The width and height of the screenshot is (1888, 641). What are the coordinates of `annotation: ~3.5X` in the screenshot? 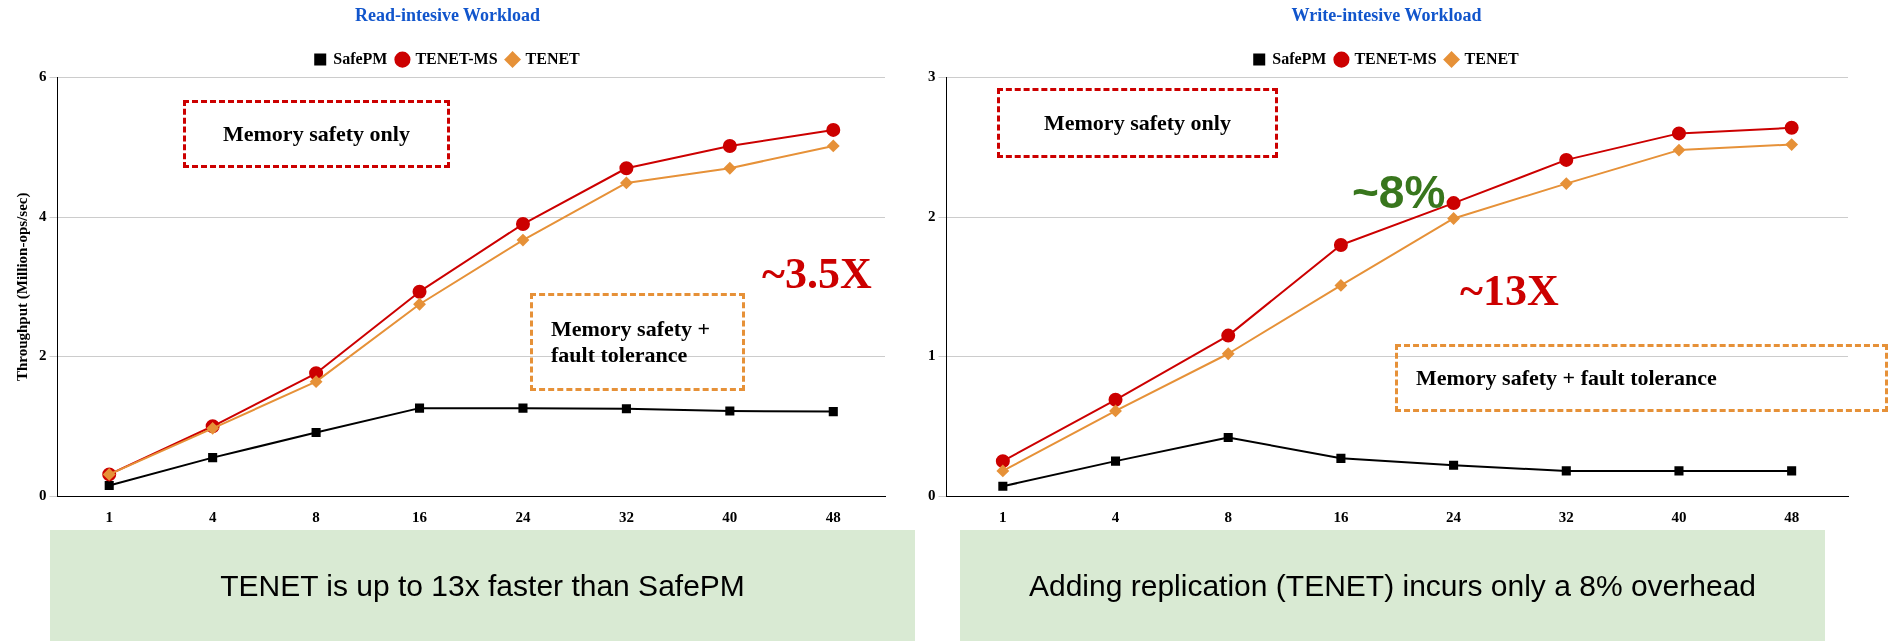 It's located at (817, 273).